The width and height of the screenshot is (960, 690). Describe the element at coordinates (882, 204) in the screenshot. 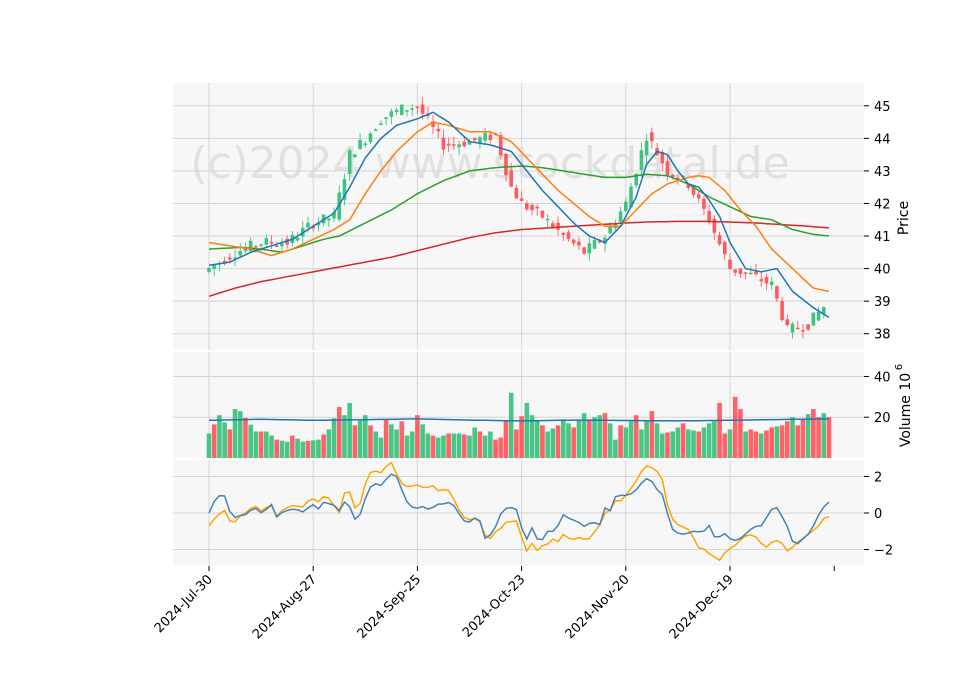

I see `price-tick-label: 42` at that location.